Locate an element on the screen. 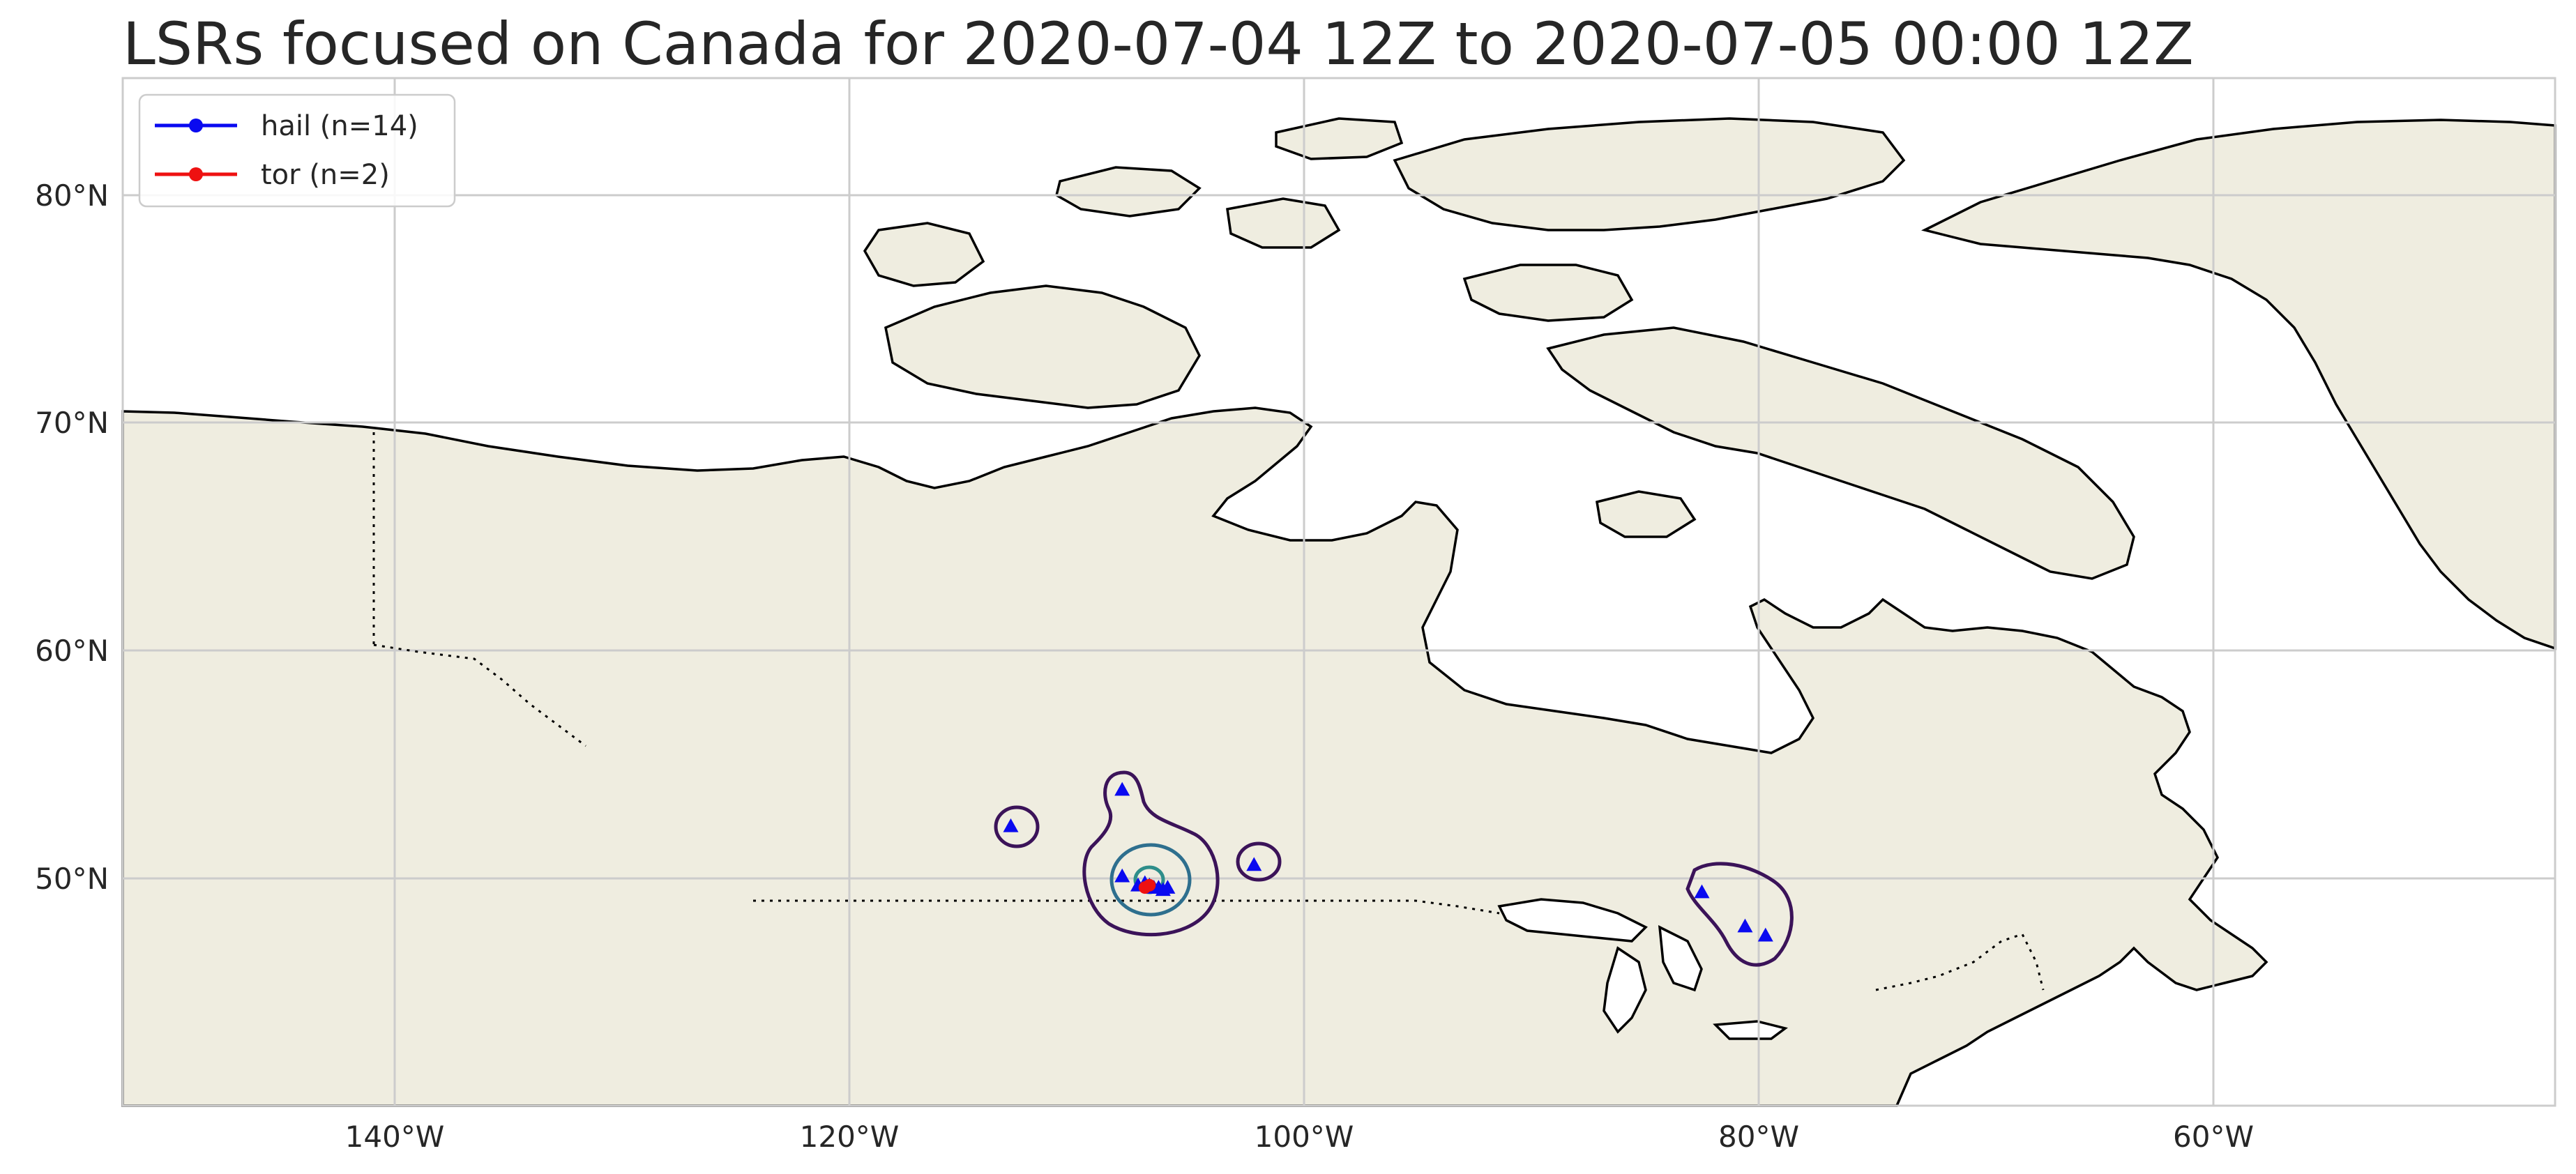 This screenshot has width=2576, height=1174. legend-hail-marker is located at coordinates (196, 125).